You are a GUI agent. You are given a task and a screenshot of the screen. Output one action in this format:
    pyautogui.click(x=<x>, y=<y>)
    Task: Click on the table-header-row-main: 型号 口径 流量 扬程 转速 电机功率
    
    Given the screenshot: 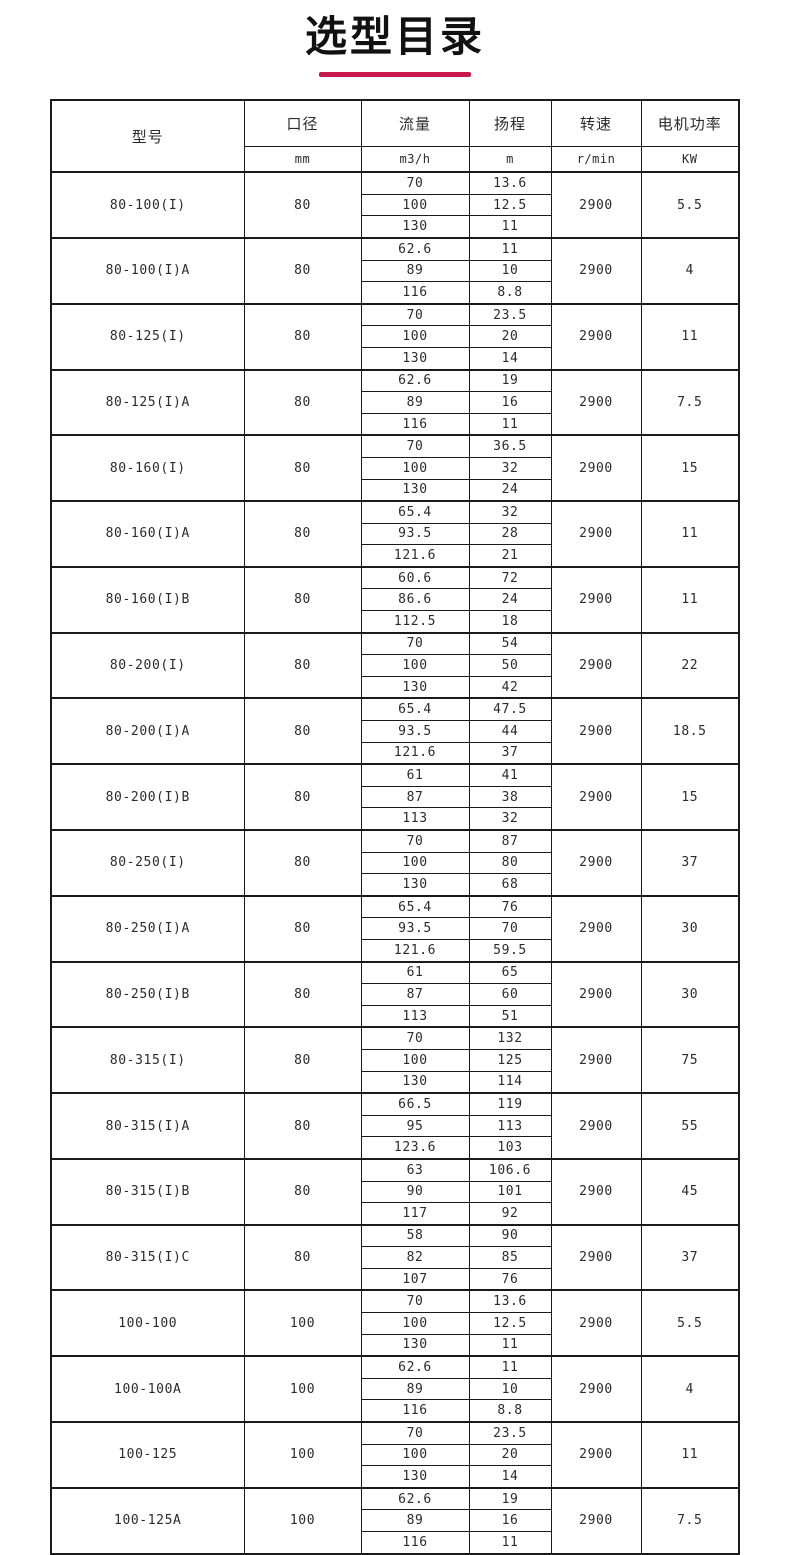 What is the action you would take?
    pyautogui.click(x=395, y=136)
    